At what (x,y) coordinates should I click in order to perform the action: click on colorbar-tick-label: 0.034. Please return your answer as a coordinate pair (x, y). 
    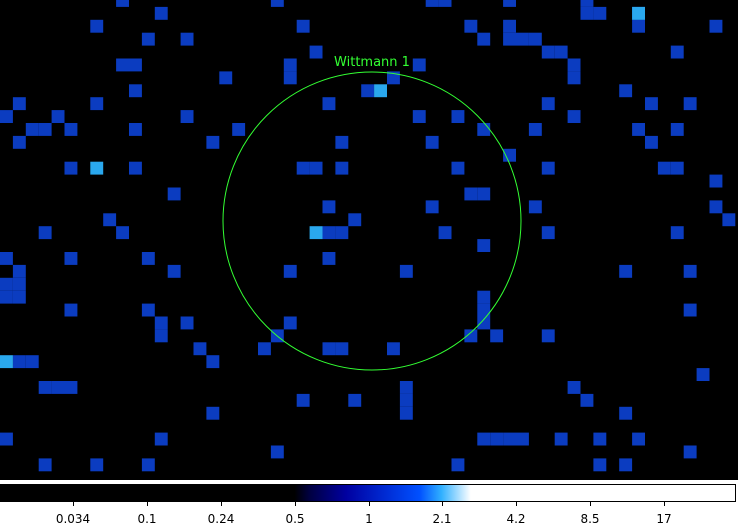
    Looking at the image, I should click on (73, 519).